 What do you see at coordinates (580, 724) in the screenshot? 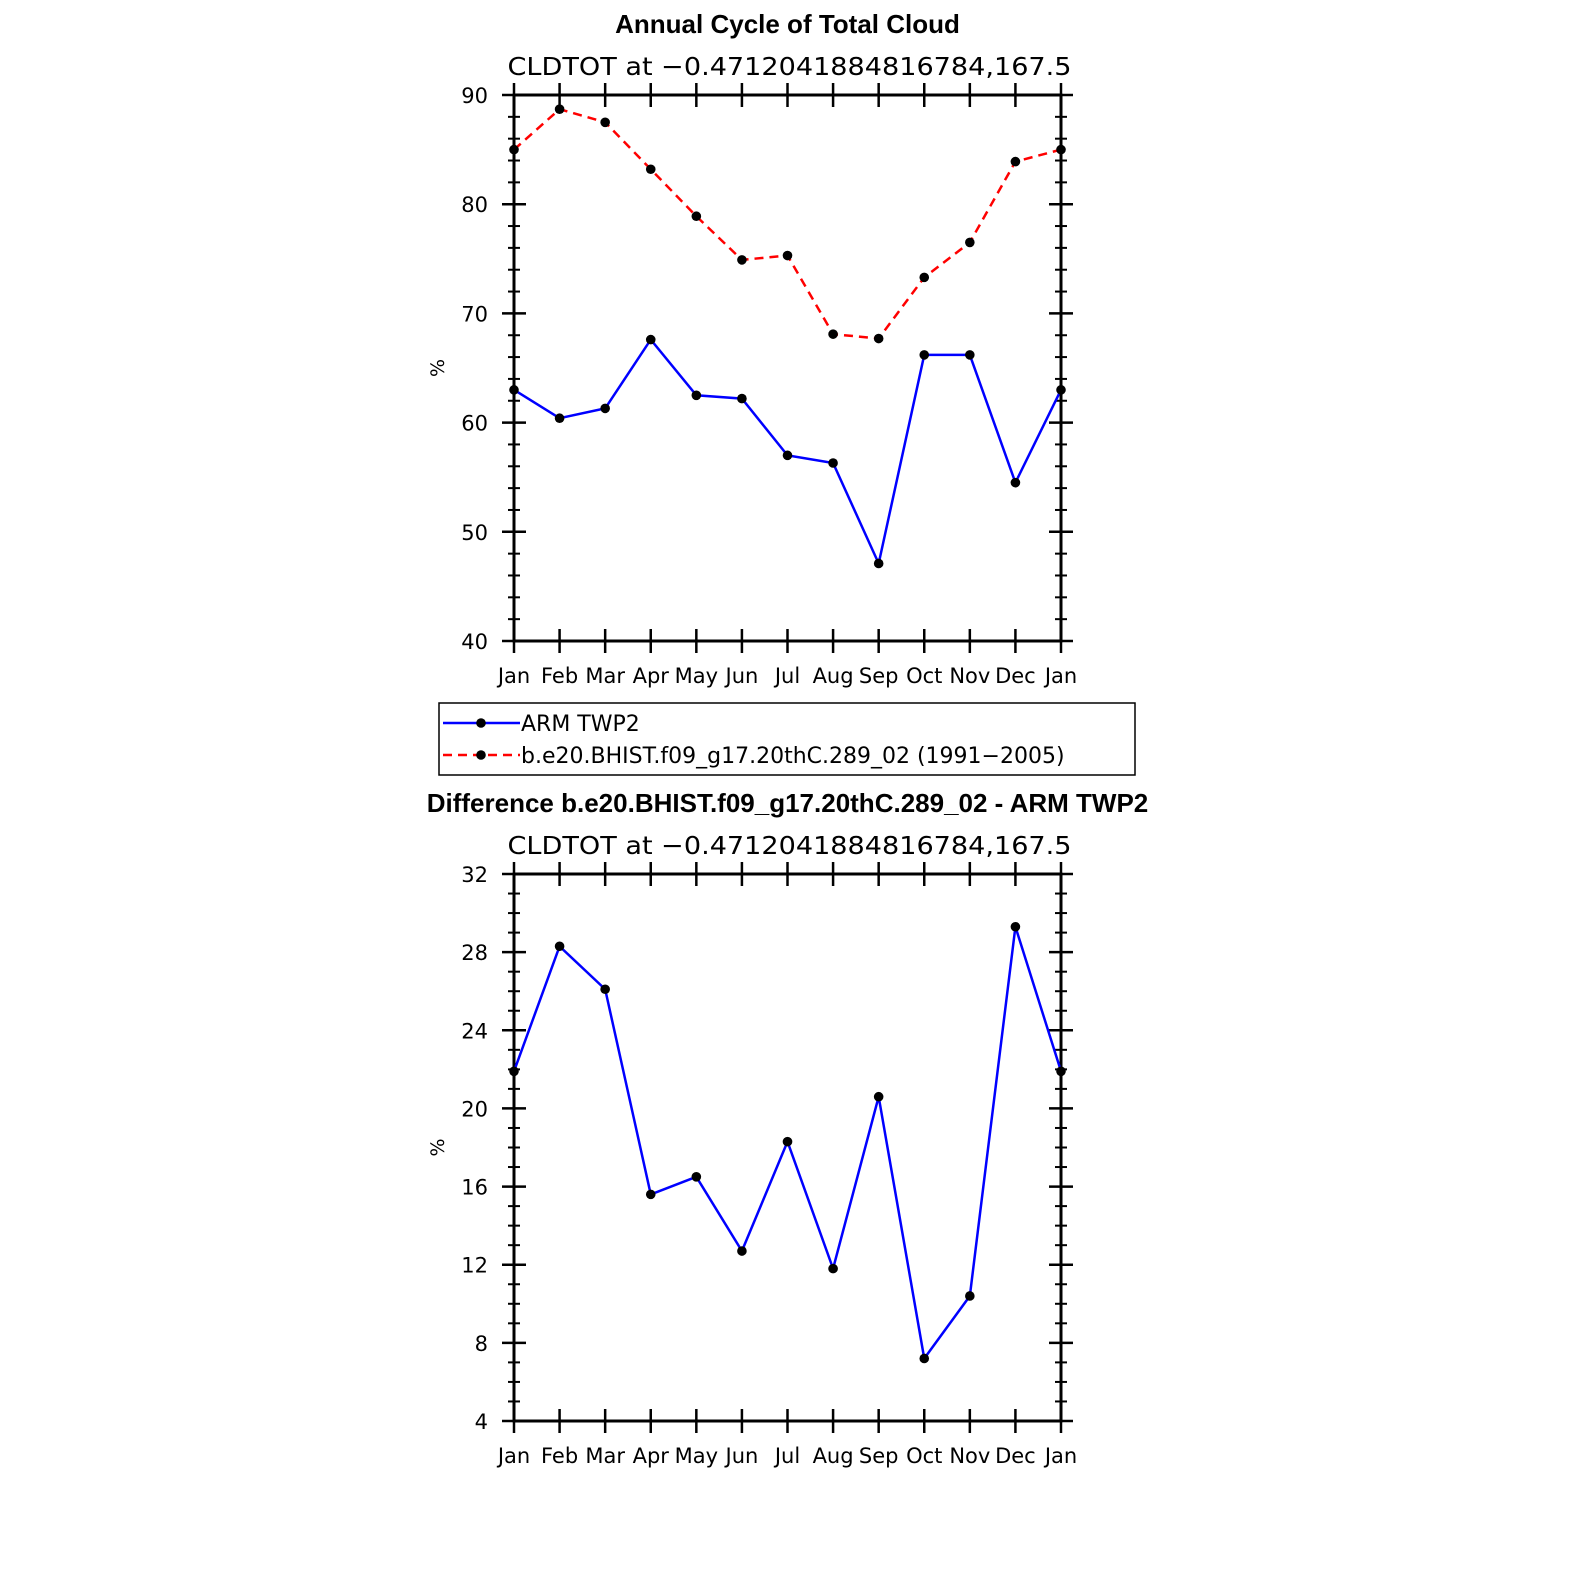
I see `legend-label: ARM TWP2` at bounding box center [580, 724].